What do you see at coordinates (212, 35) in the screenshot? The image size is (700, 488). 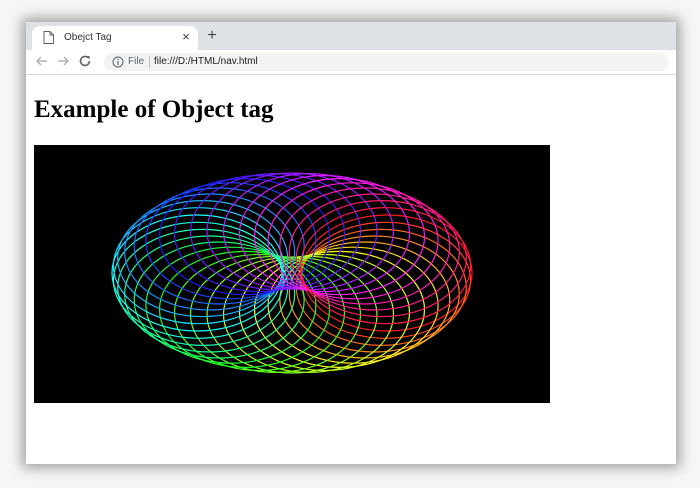 I see `new-tab-button: +` at bounding box center [212, 35].